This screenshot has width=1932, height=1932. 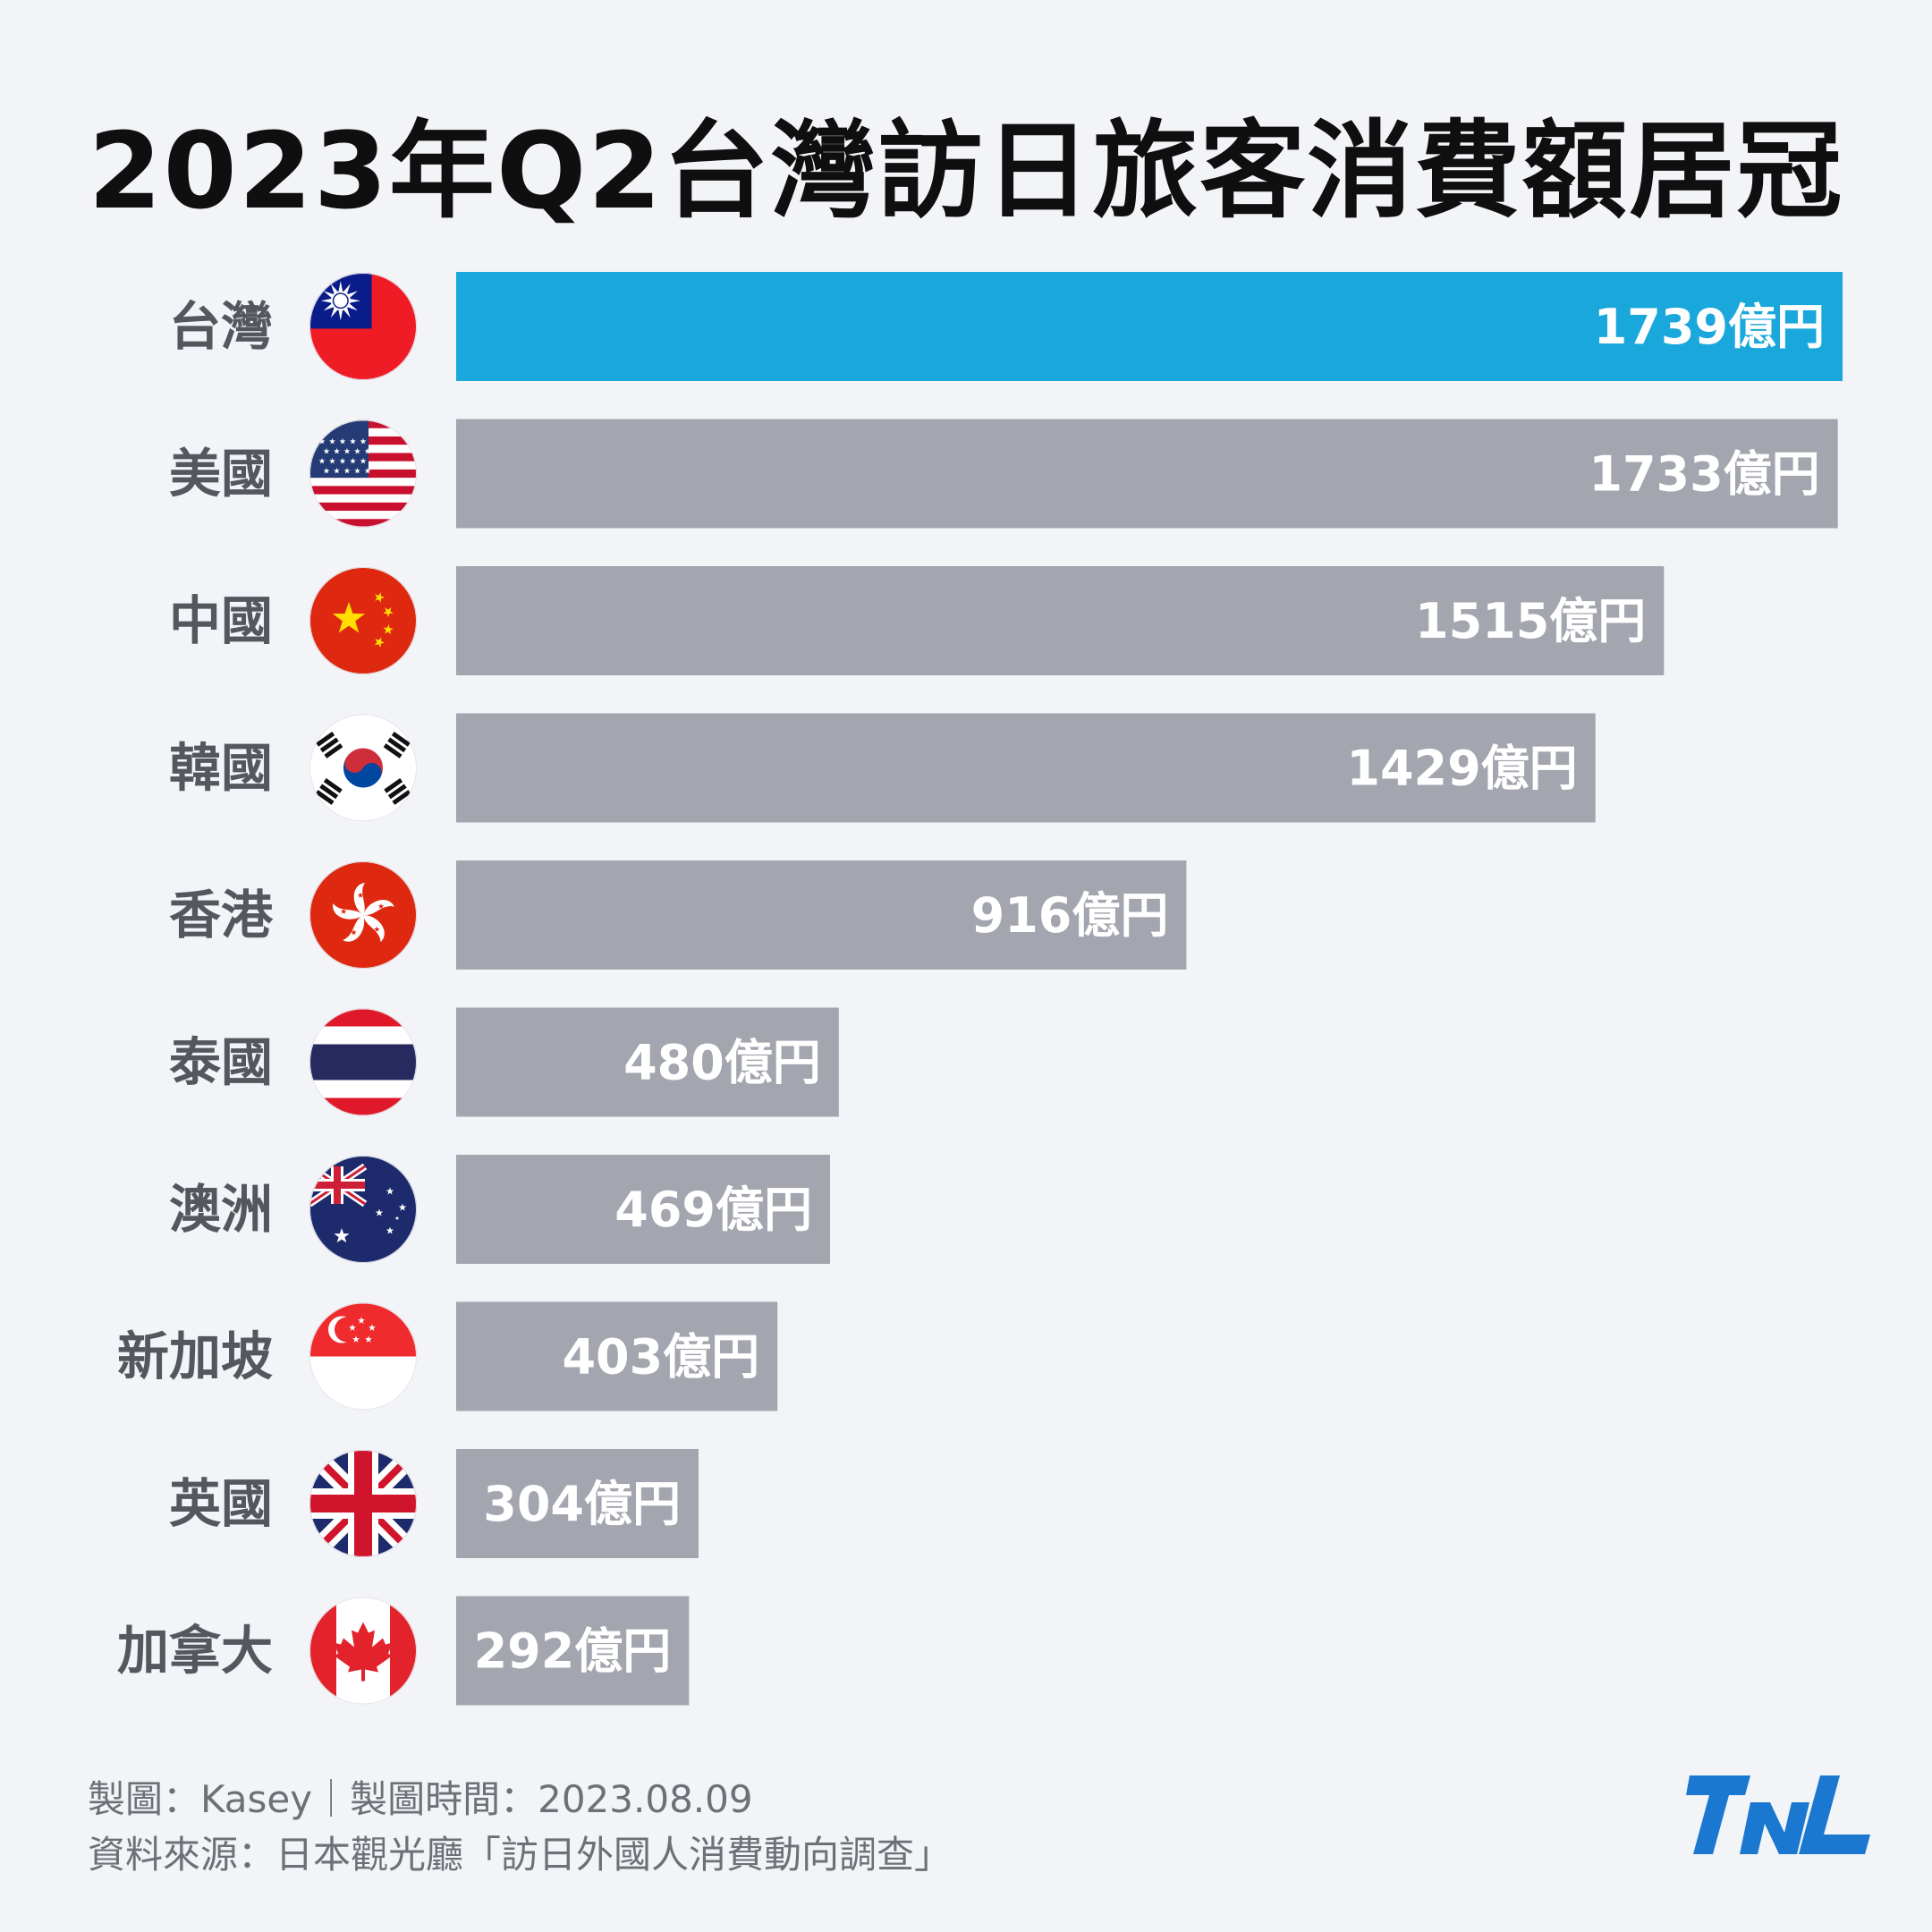 What do you see at coordinates (722, 1063) in the screenshot?
I see `value-label: 480億円` at bounding box center [722, 1063].